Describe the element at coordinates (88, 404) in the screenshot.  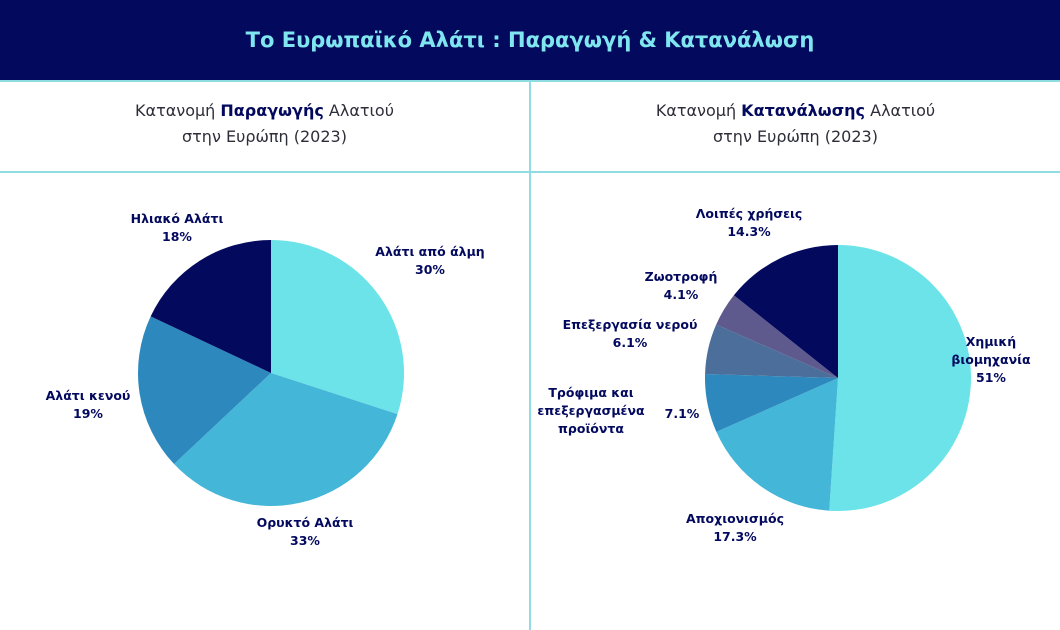
I see `slice-label-production-2: Αλάτι κενού 19%` at that location.